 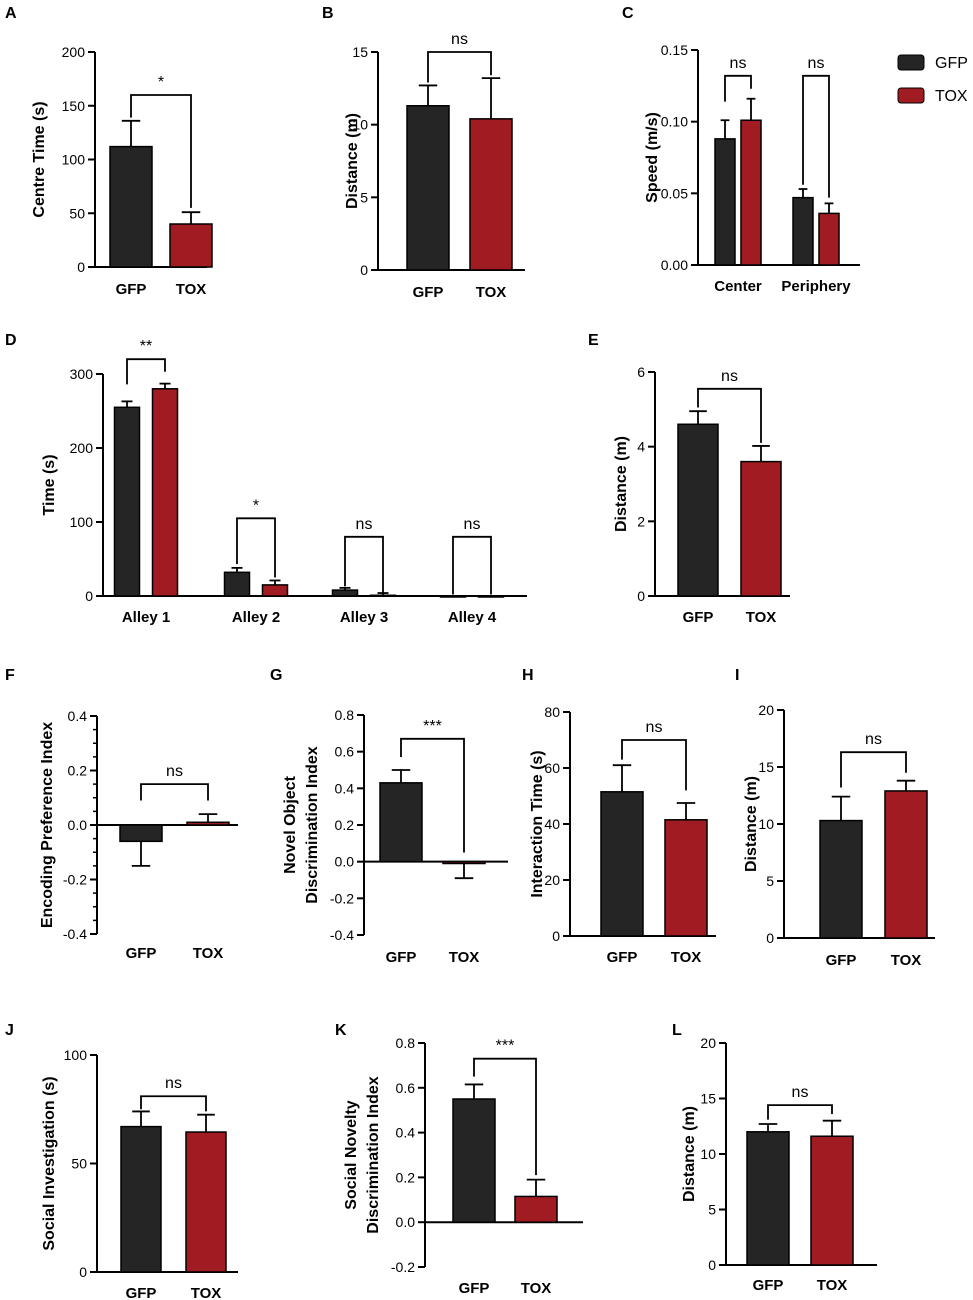 What do you see at coordinates (552, 824) in the screenshot?
I see `y-tick-label: 40` at bounding box center [552, 824].